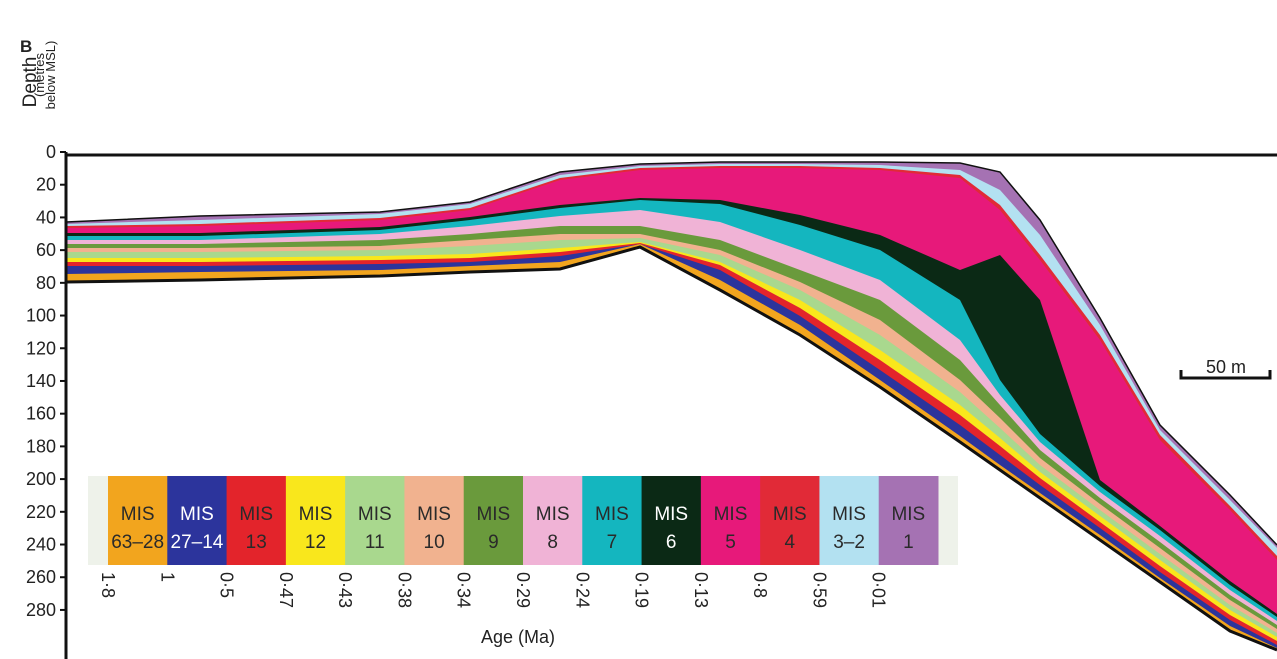  What do you see at coordinates (552, 542) in the screenshot?
I see `stage-number: 8` at bounding box center [552, 542].